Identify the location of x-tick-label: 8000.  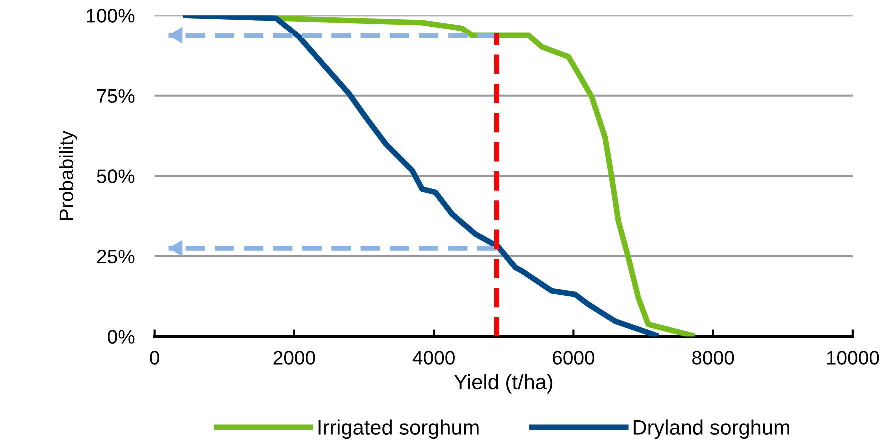
(713, 358).